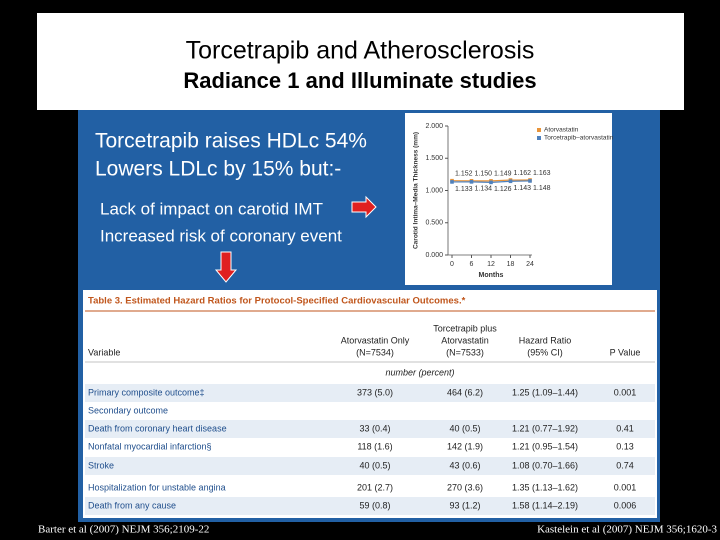 This screenshot has height=540, width=720. Describe the element at coordinates (375, 487) in the screenshot. I see `cell: 201 (2.7)` at that location.